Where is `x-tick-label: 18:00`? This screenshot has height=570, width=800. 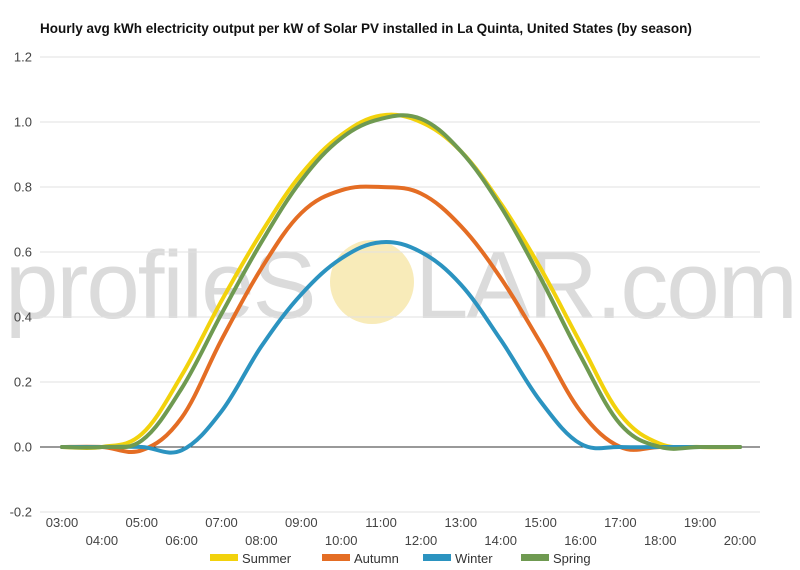 x-tick-label: 18:00 is located at coordinates (660, 540).